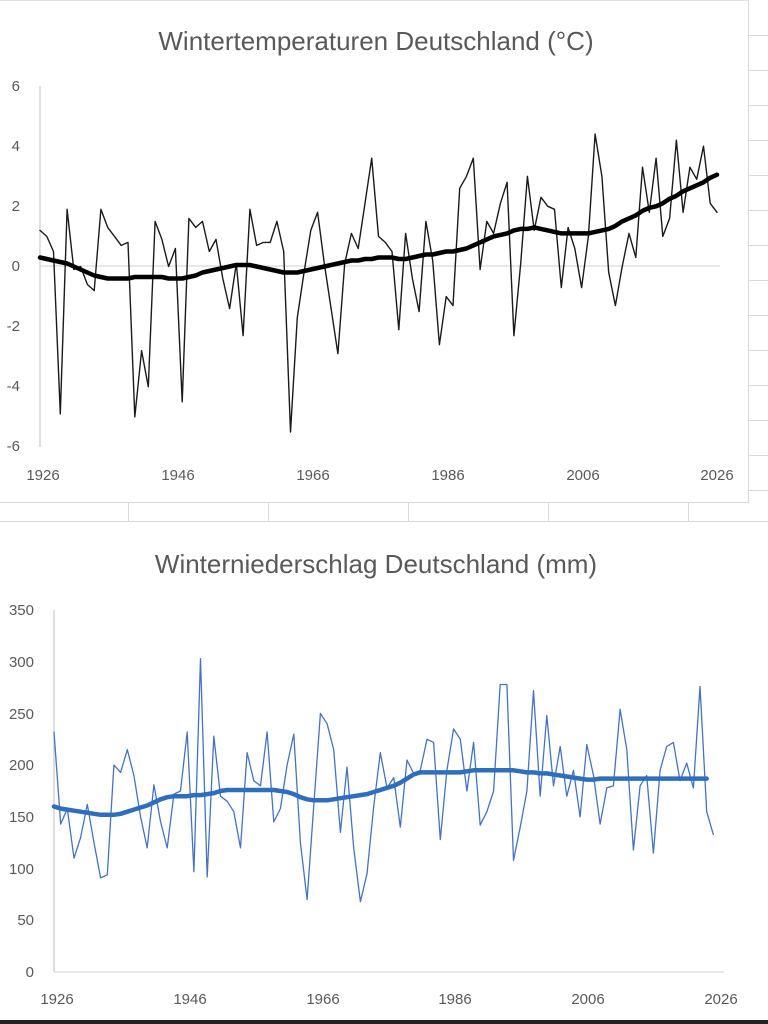 The height and width of the screenshot is (1024, 768). Describe the element at coordinates (21, 714) in the screenshot. I see `y-tick-label: 250` at that location.